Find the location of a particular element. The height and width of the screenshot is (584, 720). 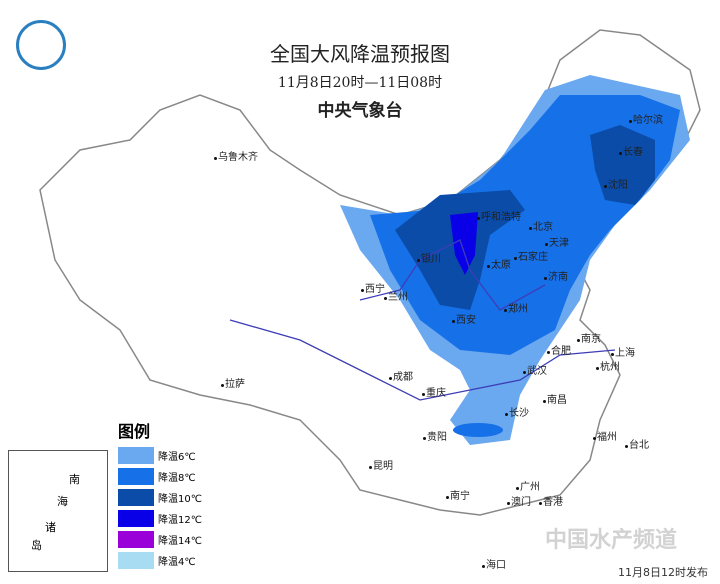

legend-title: 图例 is located at coordinates (134, 431).